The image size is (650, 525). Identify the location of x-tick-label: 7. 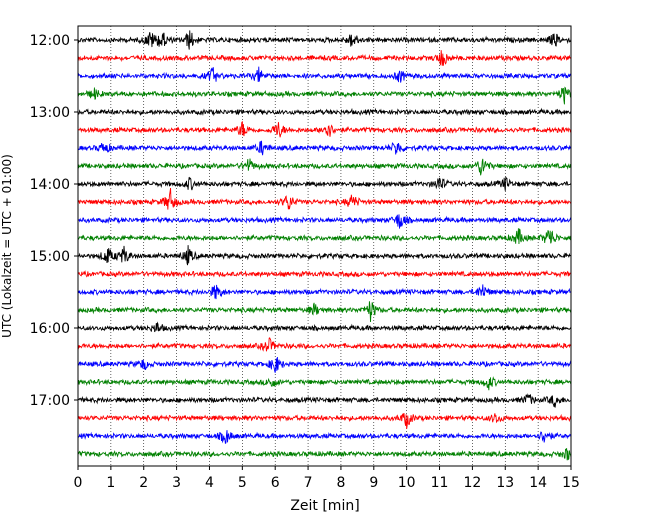
(308, 483).